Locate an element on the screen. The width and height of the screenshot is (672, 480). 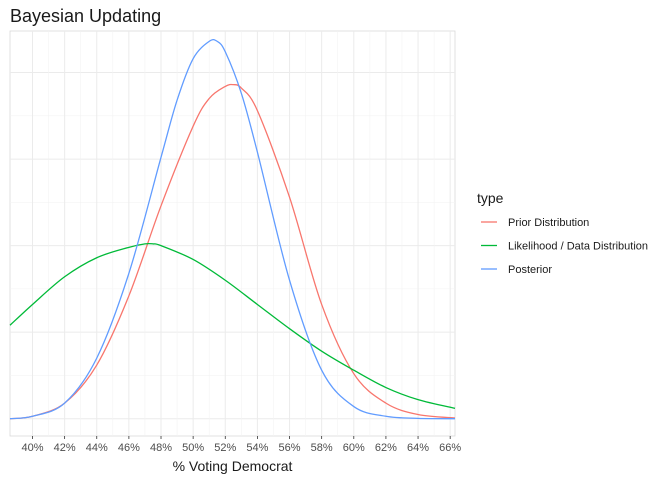
x-tick-label: 46% is located at coordinates (129, 448).